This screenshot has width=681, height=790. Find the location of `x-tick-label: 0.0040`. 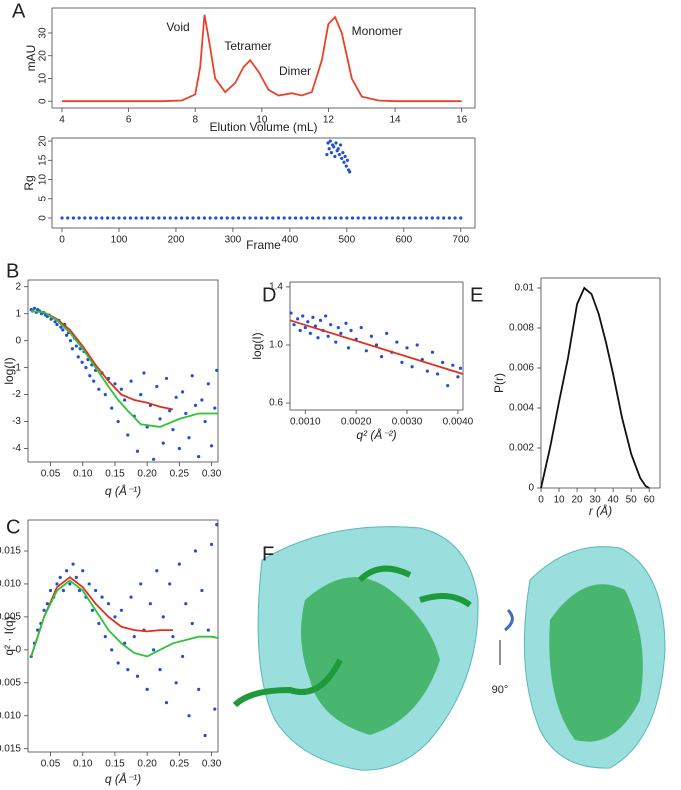

x-tick-label: 0.0040 is located at coordinates (458, 422).